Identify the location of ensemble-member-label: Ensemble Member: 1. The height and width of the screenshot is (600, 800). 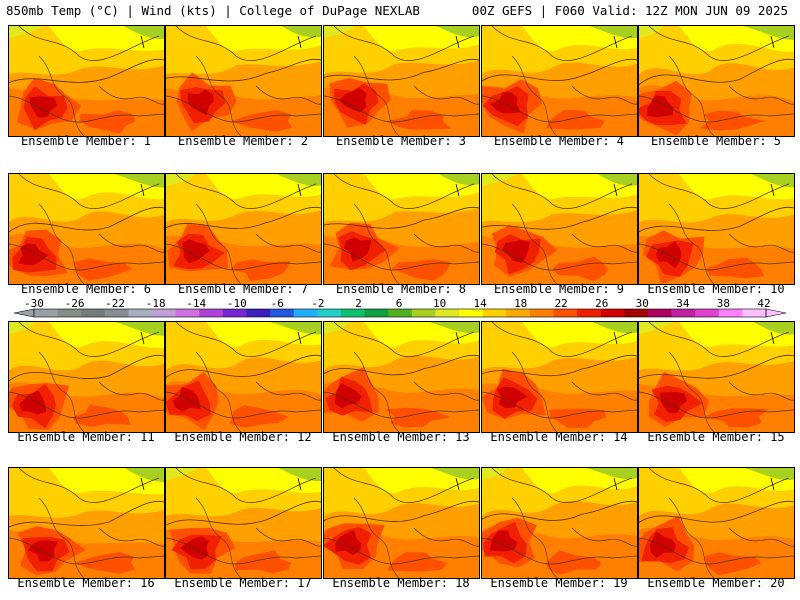
(86, 141).